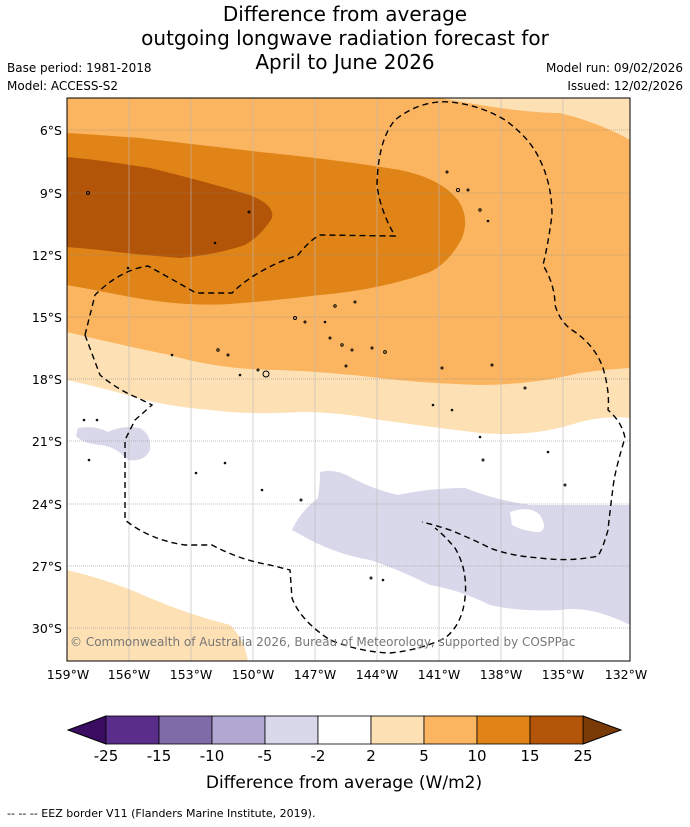 Image resolution: width=690 pixels, height=827 pixels. I want to click on colorbar-tick-label: -15, so click(159, 756).